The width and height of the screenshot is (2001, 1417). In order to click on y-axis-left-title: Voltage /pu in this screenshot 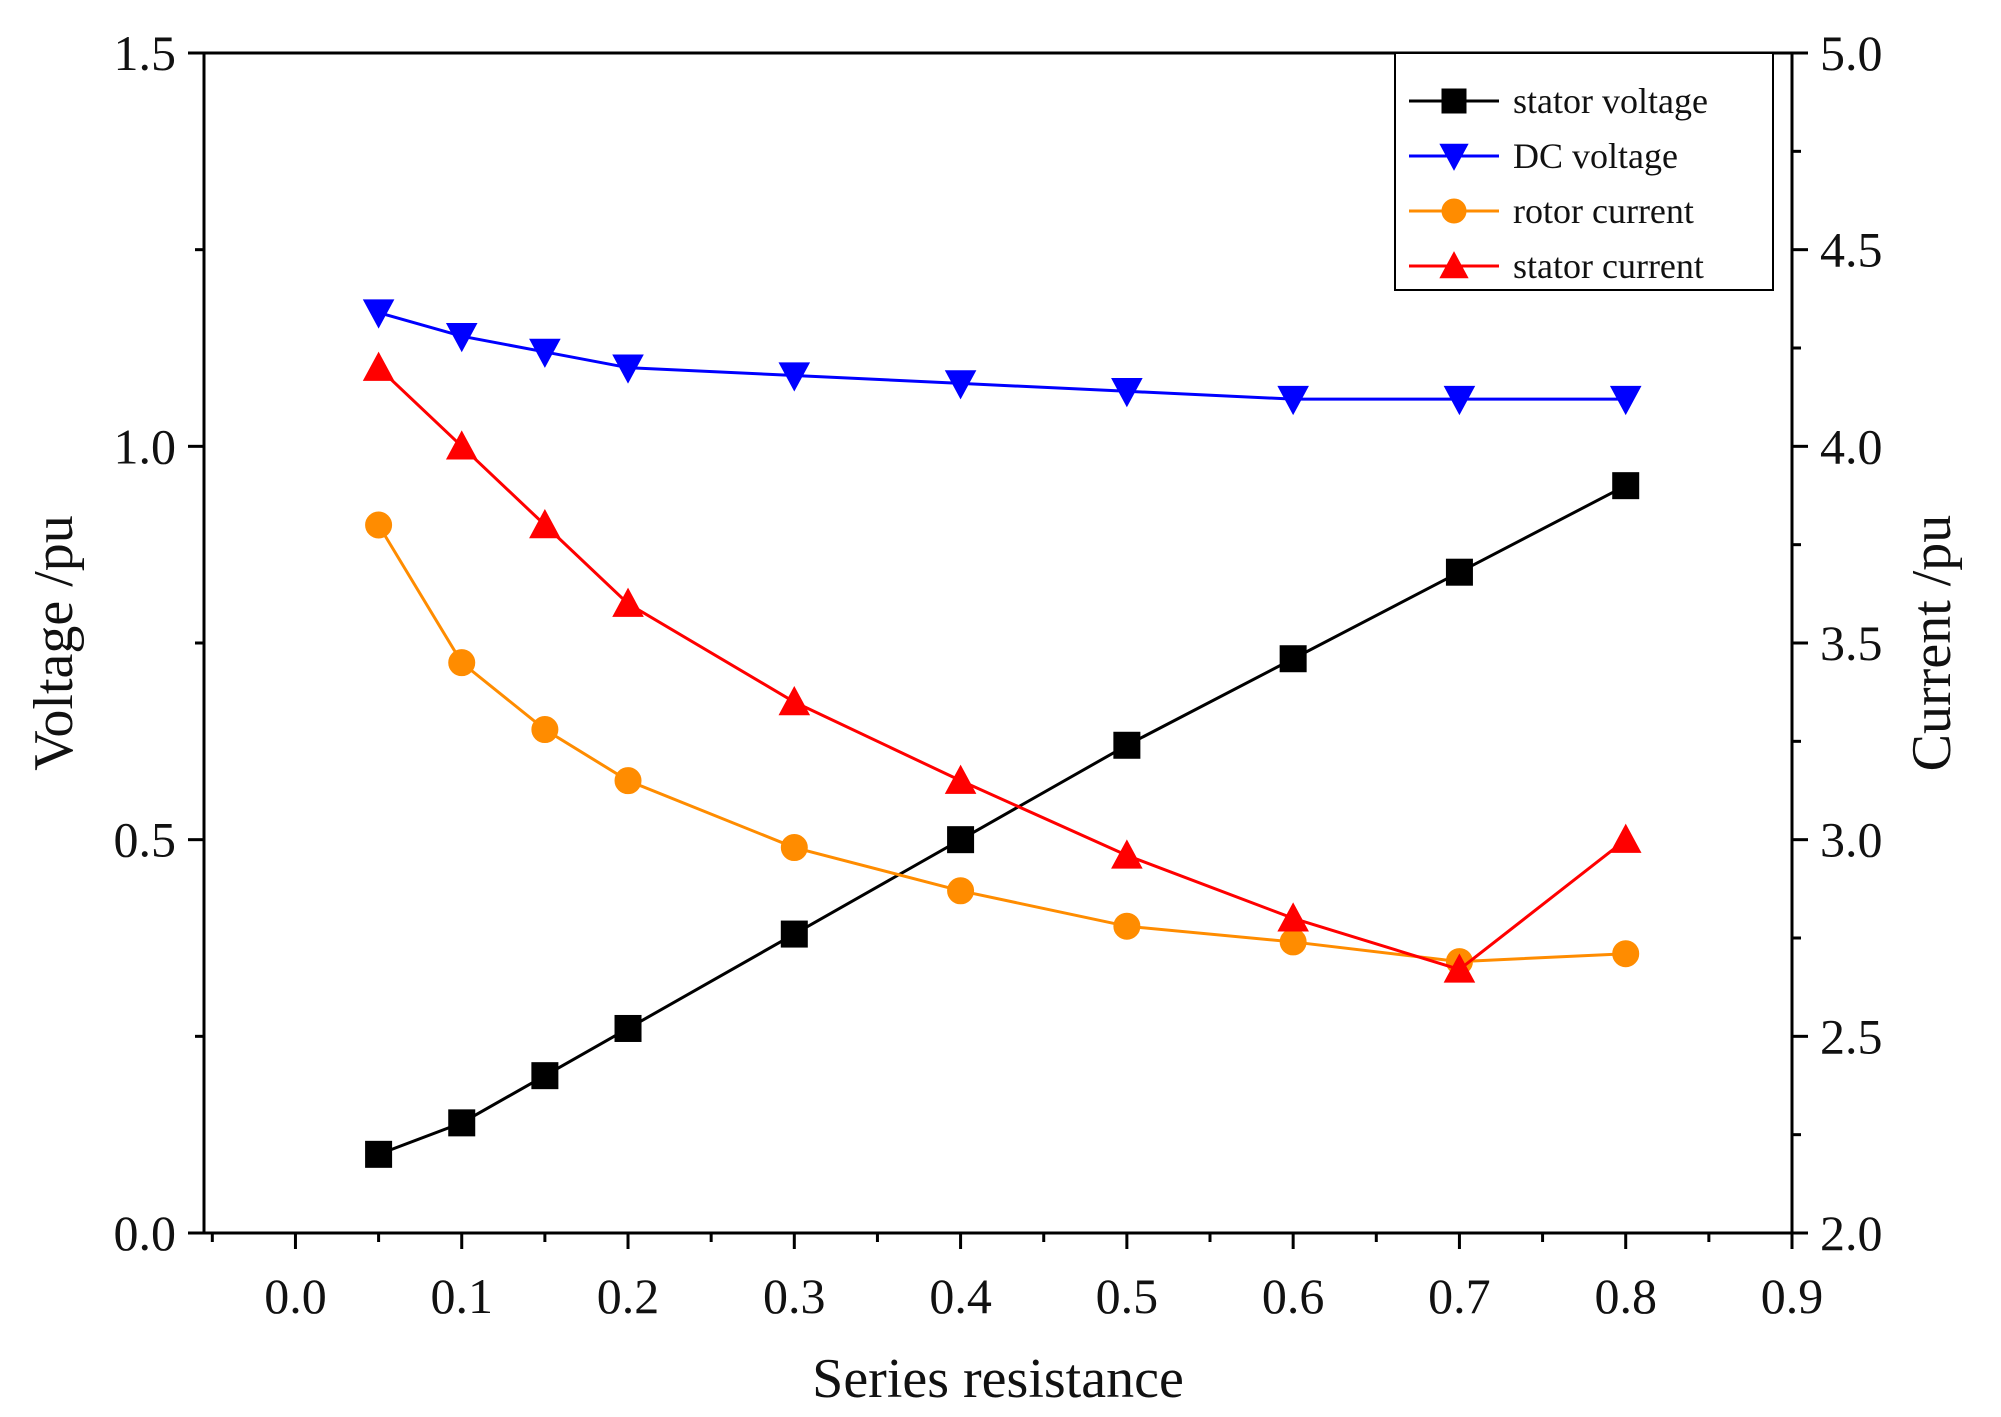, I will do `click(54, 643)`.